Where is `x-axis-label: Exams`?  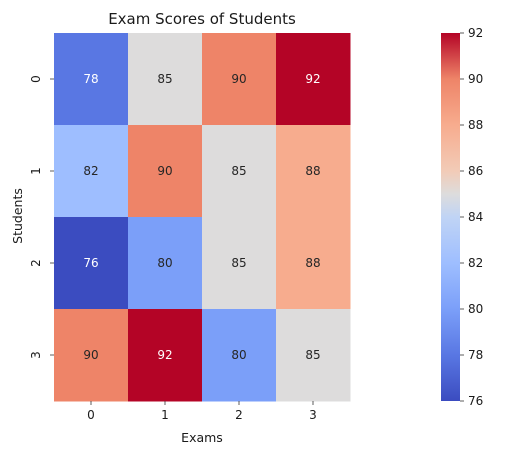 x-axis-label: Exams is located at coordinates (202, 437).